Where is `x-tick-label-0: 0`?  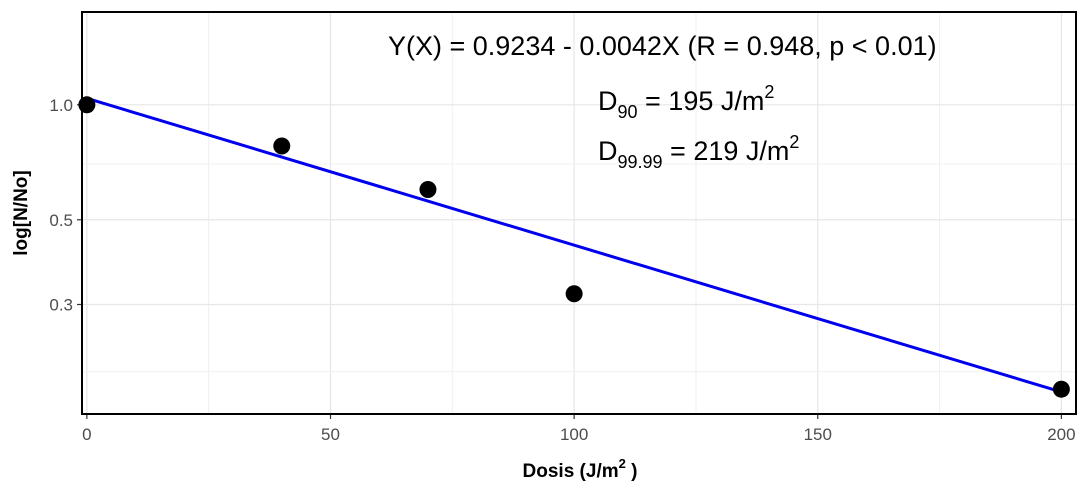
x-tick-label-0: 0 is located at coordinates (86, 434).